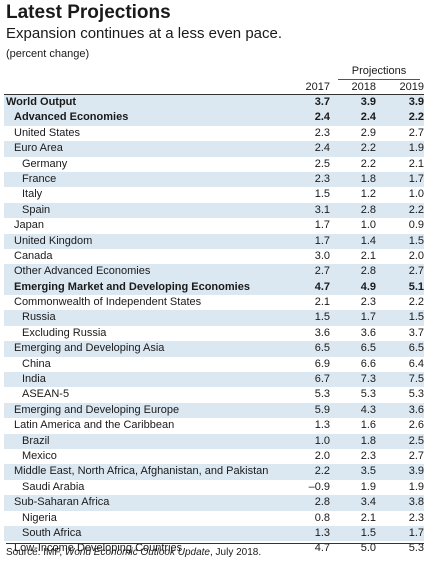  What do you see at coordinates (214, 103) in the screenshot?
I see `table-row: World Output 3.7 3.9 3.9` at bounding box center [214, 103].